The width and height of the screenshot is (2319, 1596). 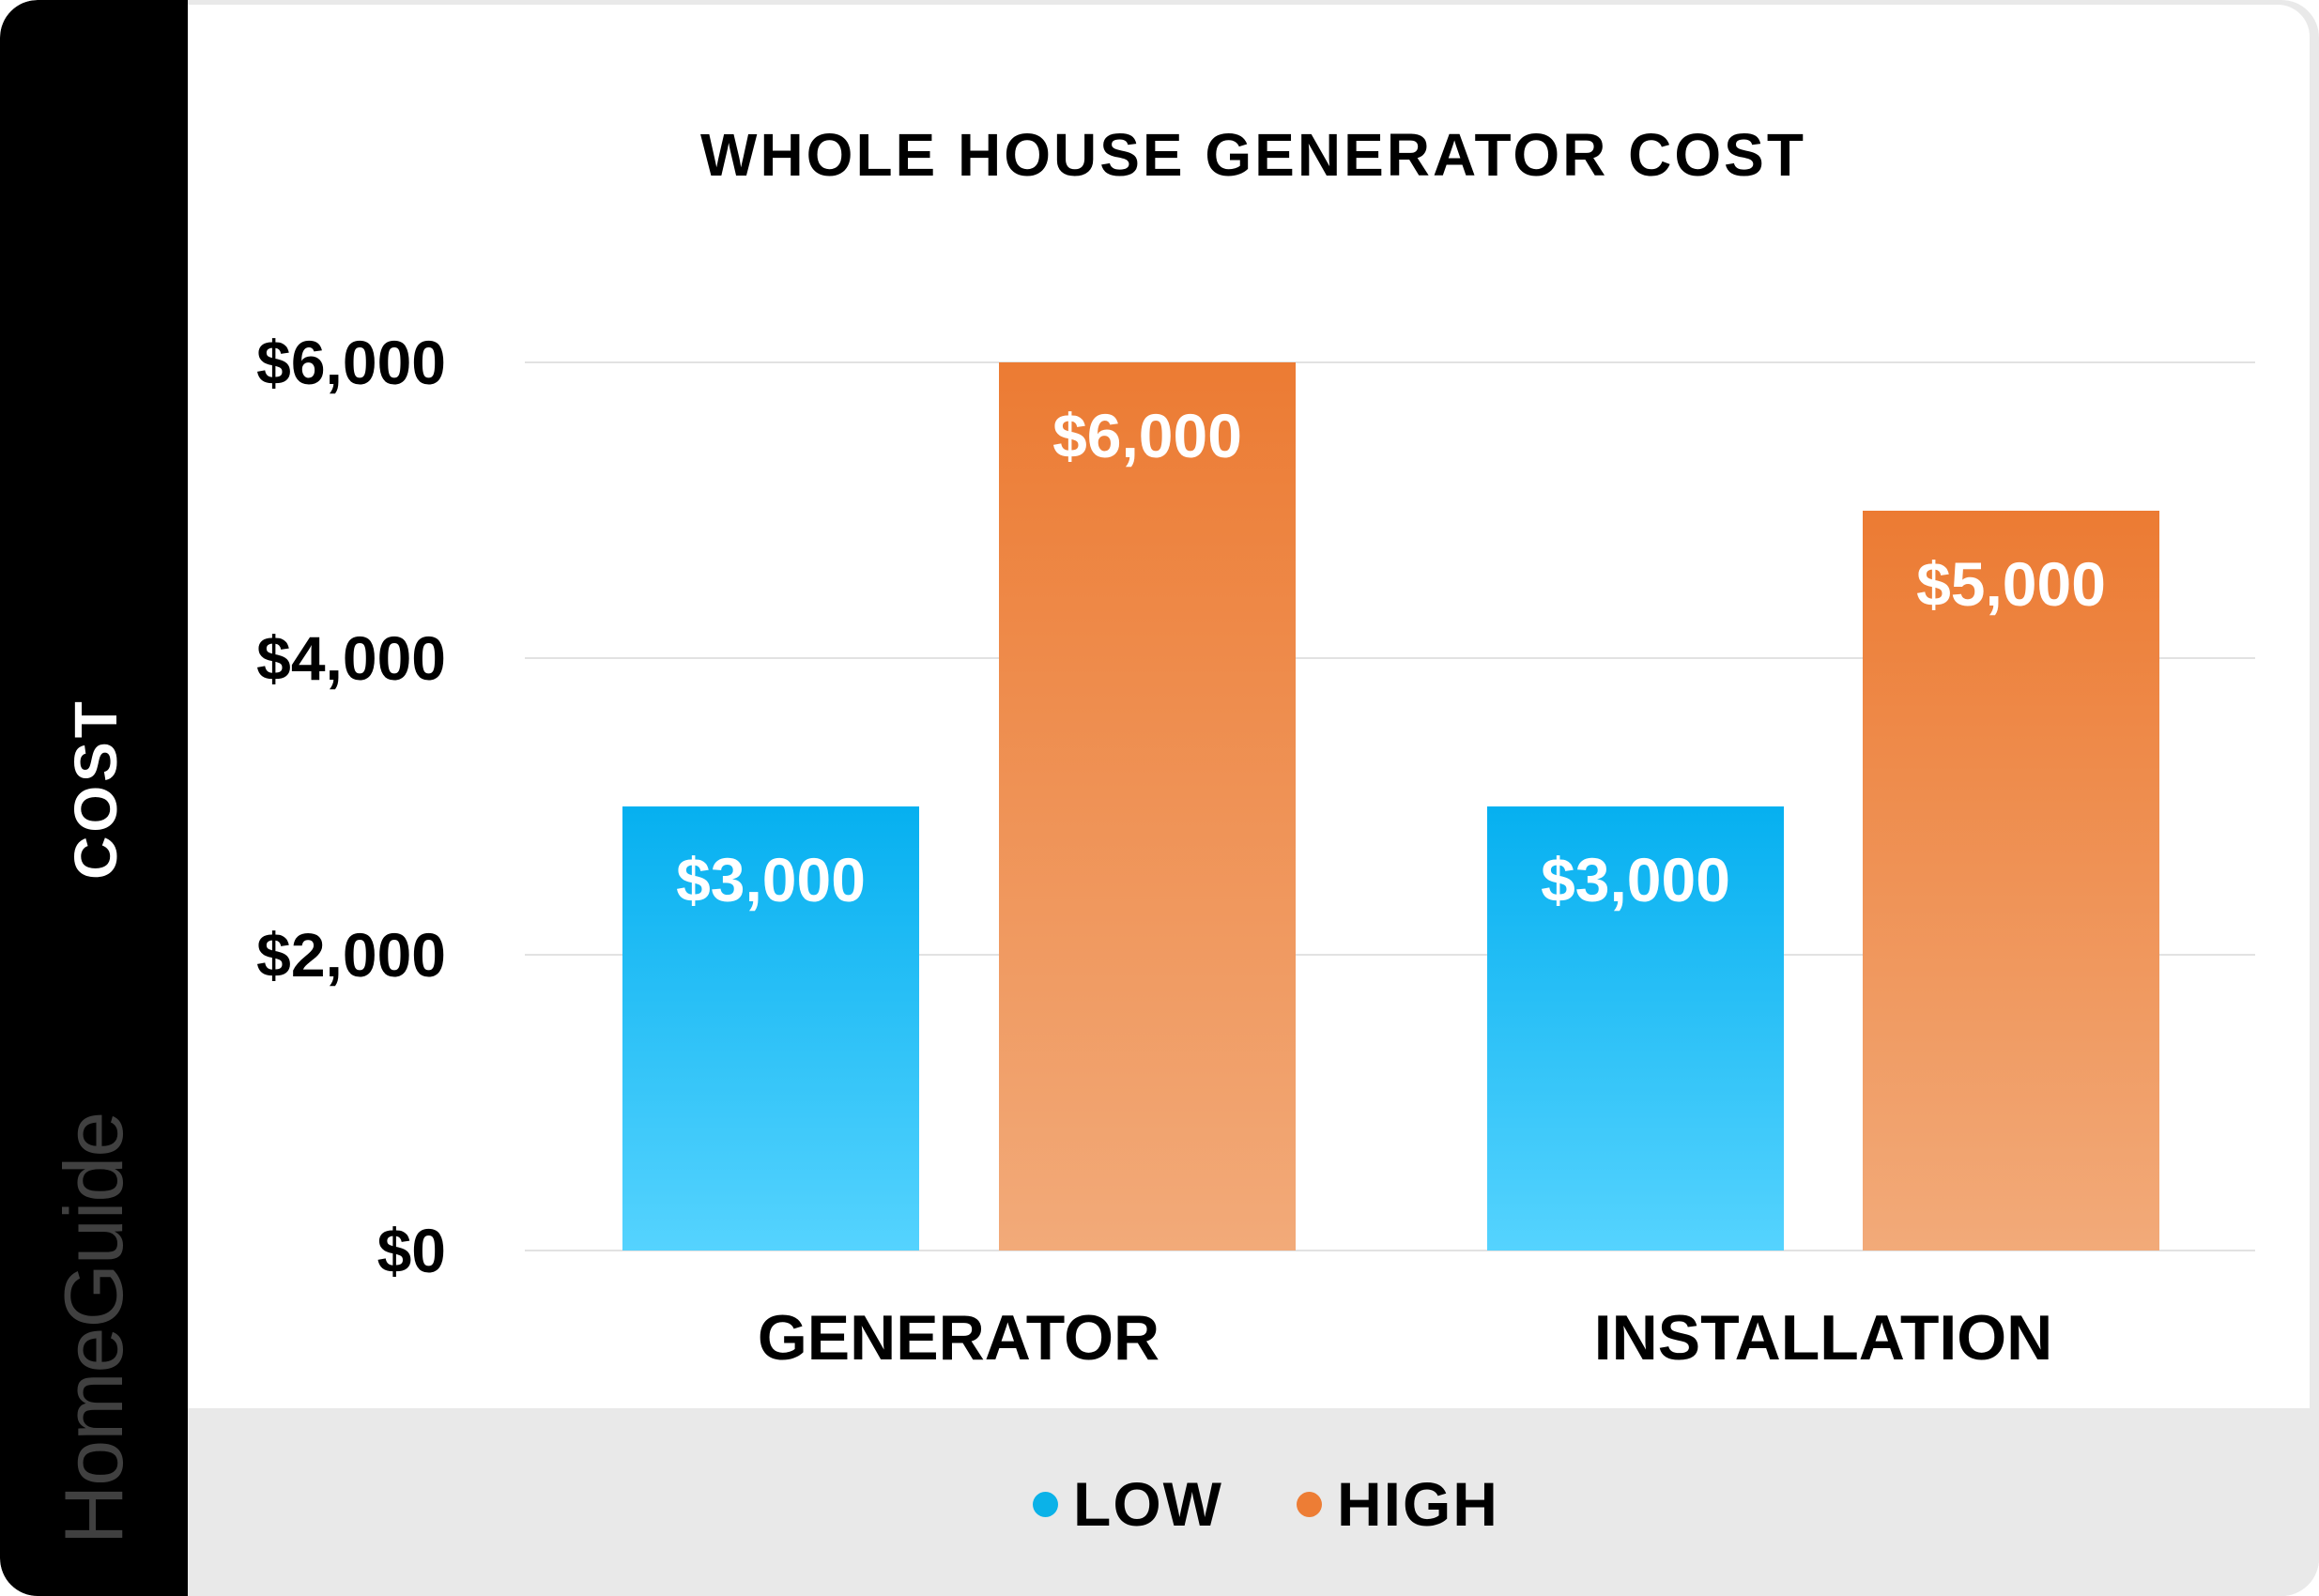 I want to click on legend-item-low: LOW, so click(x=1128, y=1504).